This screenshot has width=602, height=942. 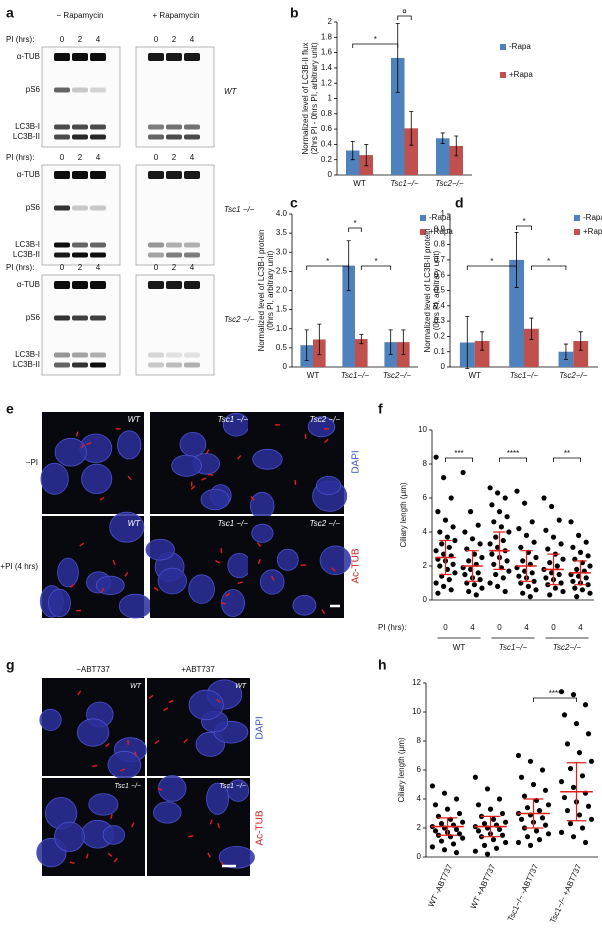 What do you see at coordinates (28, 174) in the screenshot?
I see `band-label: α-TUB` at bounding box center [28, 174].